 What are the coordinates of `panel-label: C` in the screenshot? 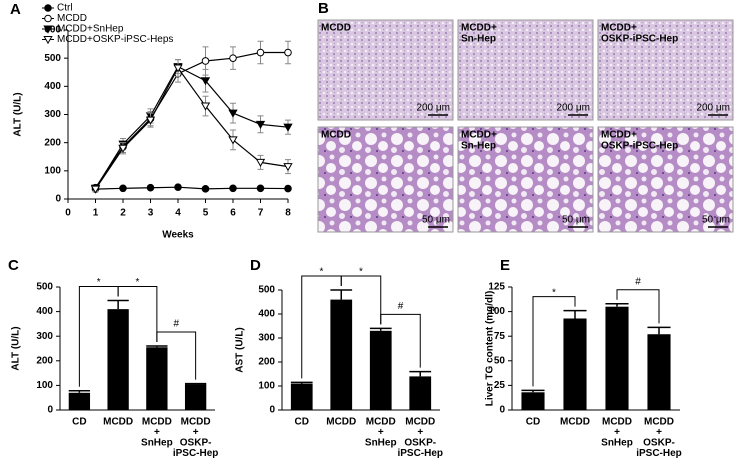 It's located at (13, 265).